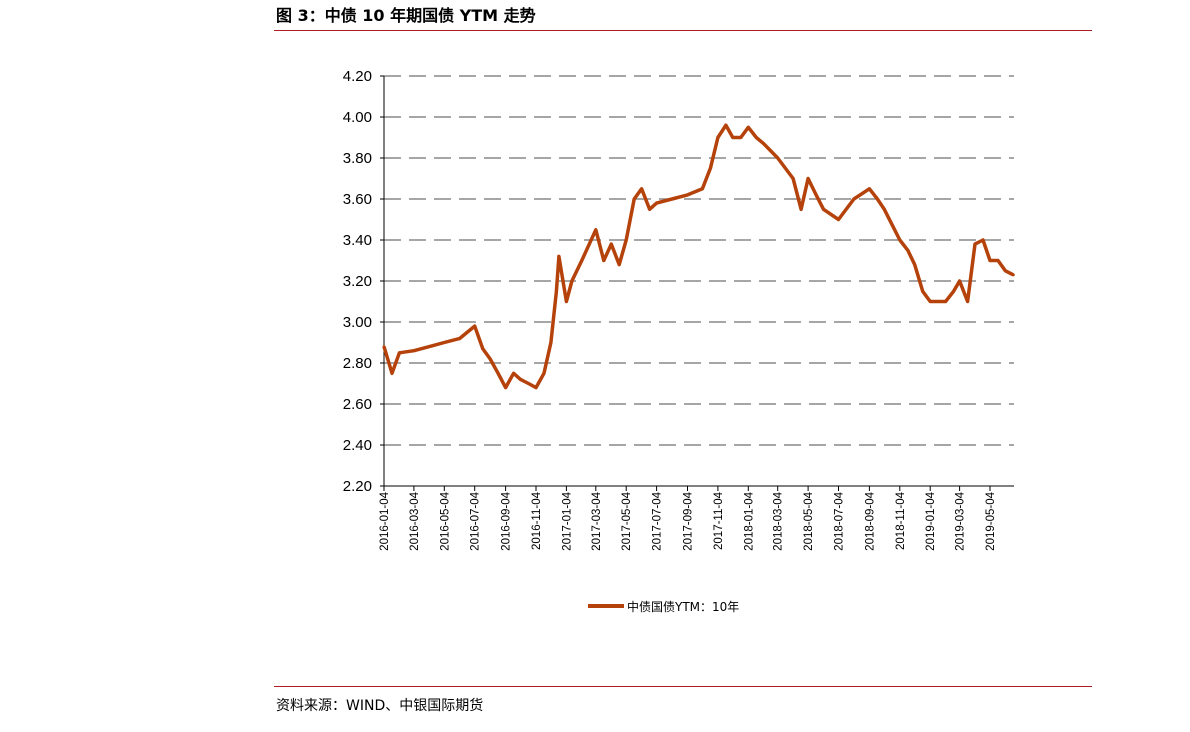 This screenshot has width=1190, height=732. Describe the element at coordinates (406, 15) in the screenshot. I see `figure-title: 图 3：中债 10 年期国债 YTM 走势` at that location.